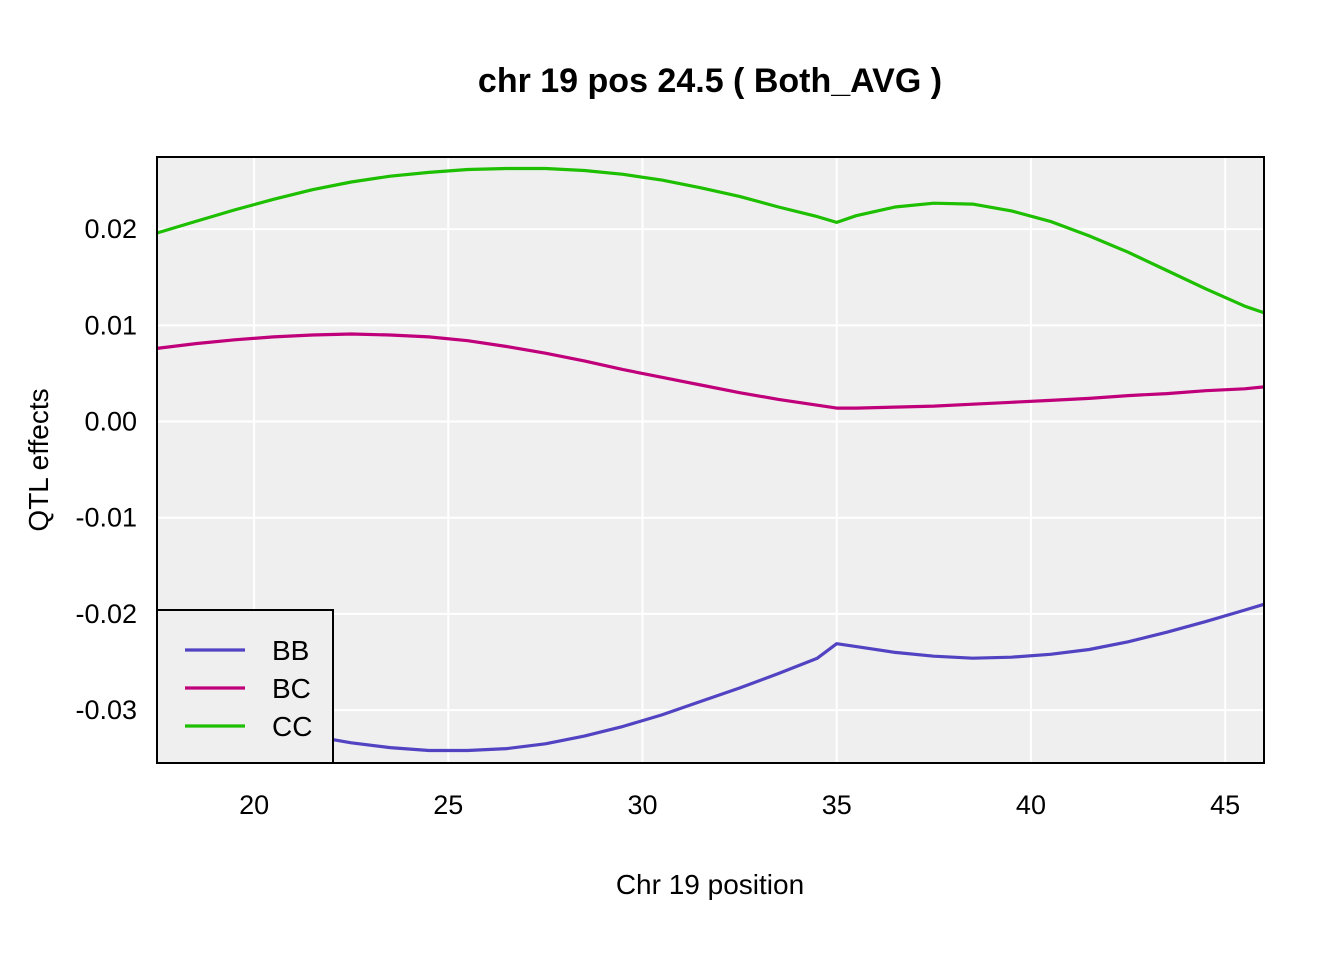  What do you see at coordinates (110, 229) in the screenshot?
I see `y-tick-label: 0.02` at bounding box center [110, 229].